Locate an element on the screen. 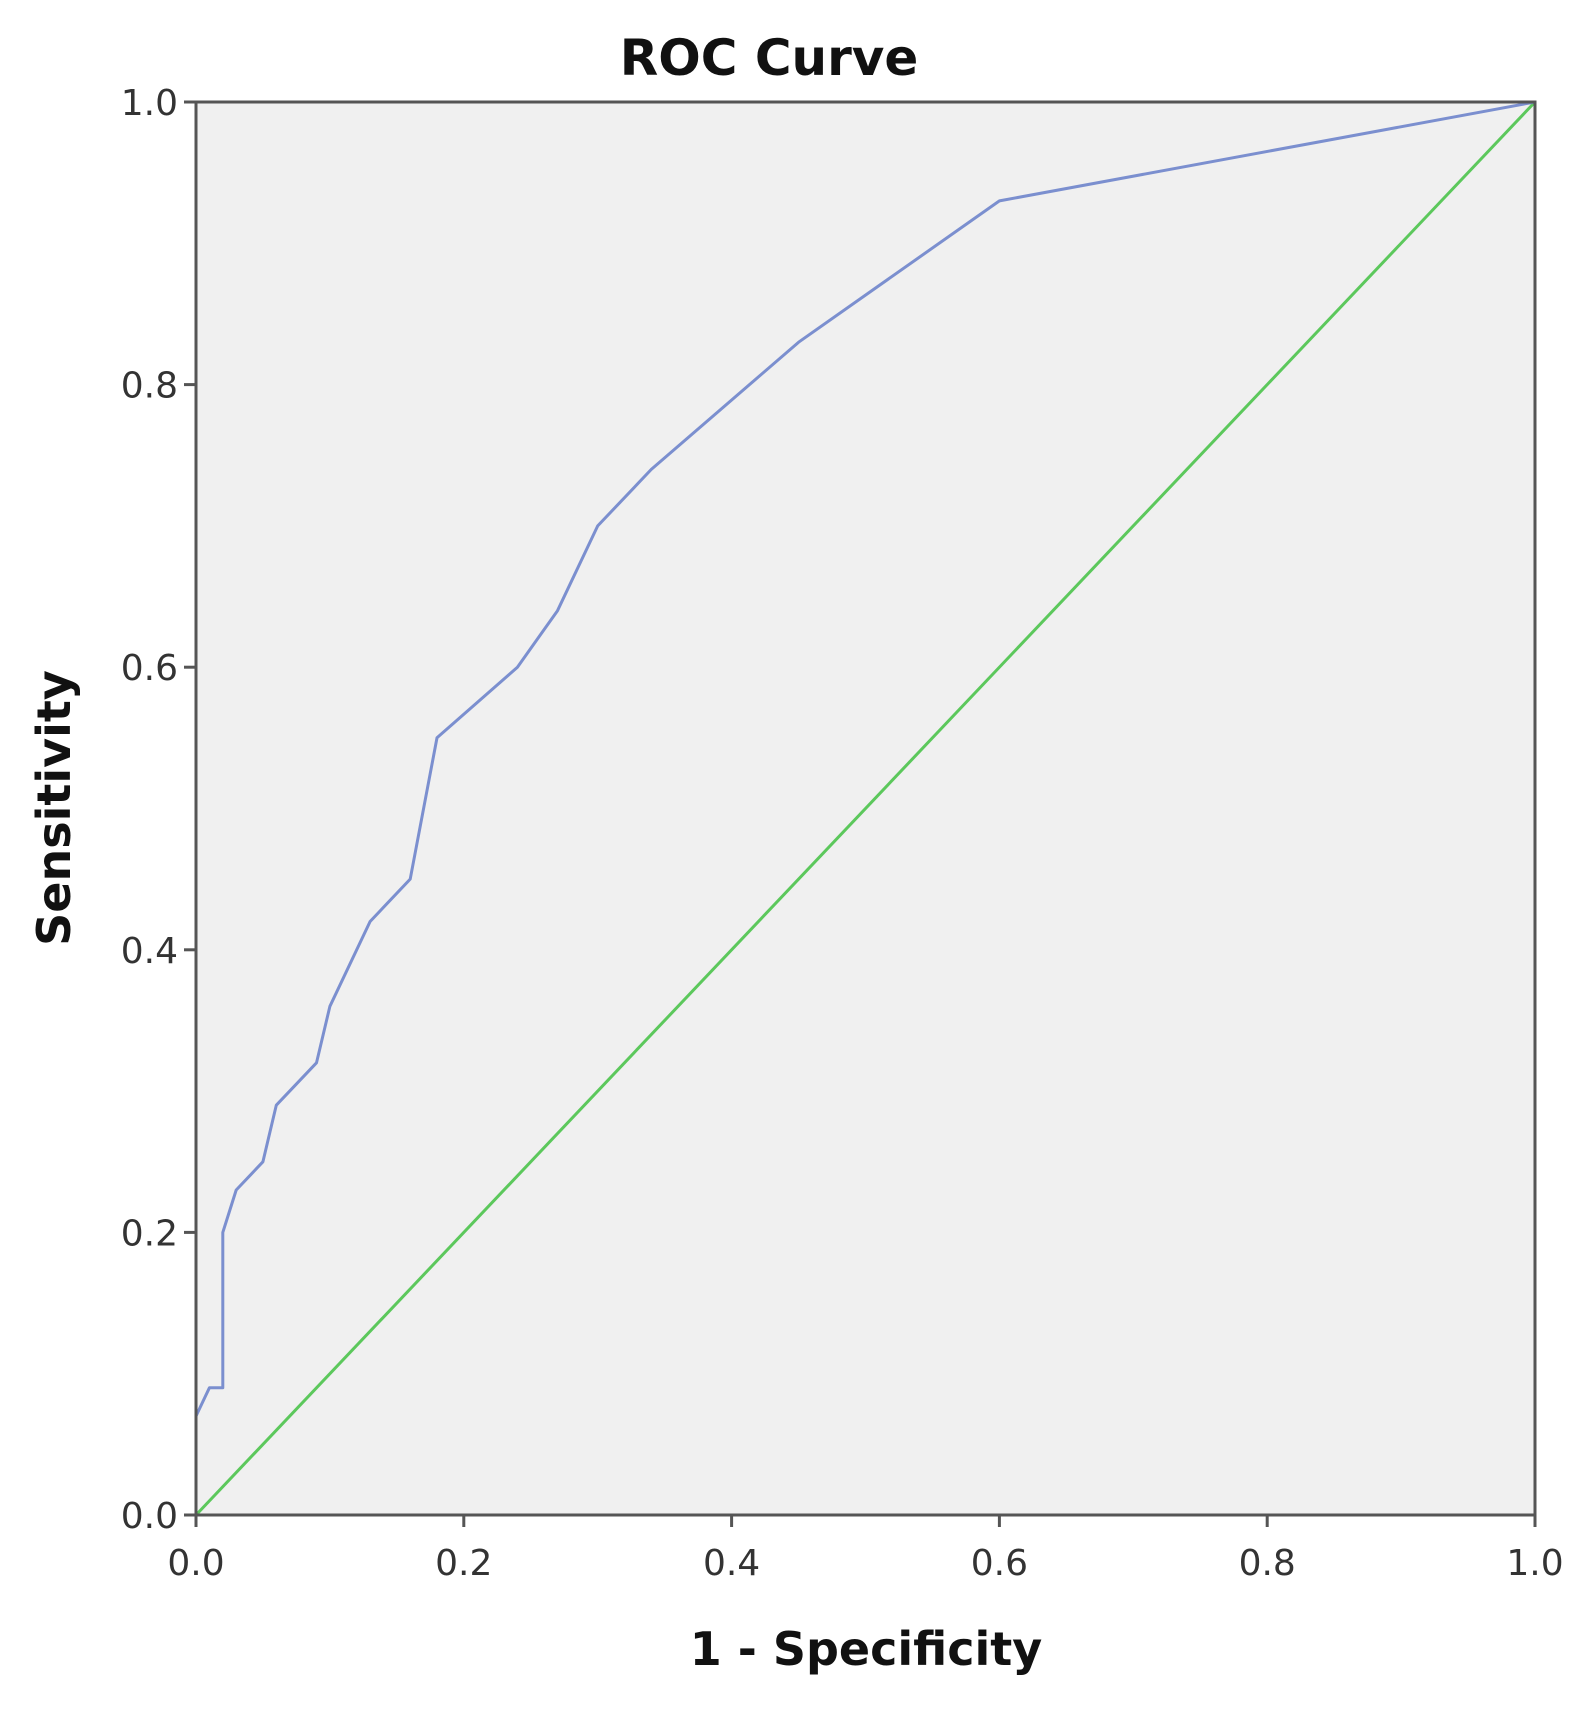 The height and width of the screenshot is (1713, 1590). y-axis-ticks: 0.0 0.2 0.4 0.6 0.8 1.0 is located at coordinates (158, 810).